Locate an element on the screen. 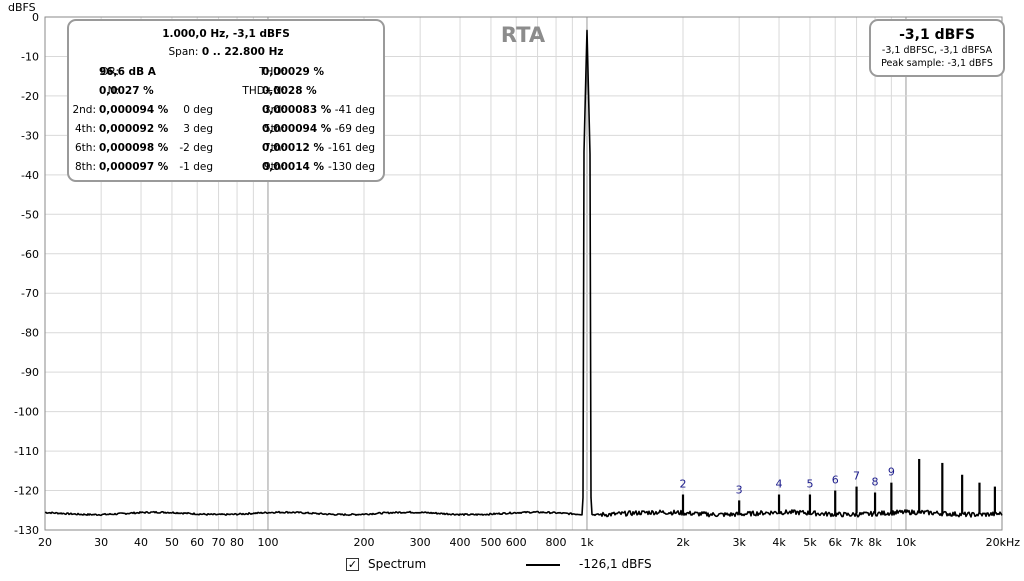 This screenshot has width=1024, height=581. x-tick-label: 600 is located at coordinates (516, 542).